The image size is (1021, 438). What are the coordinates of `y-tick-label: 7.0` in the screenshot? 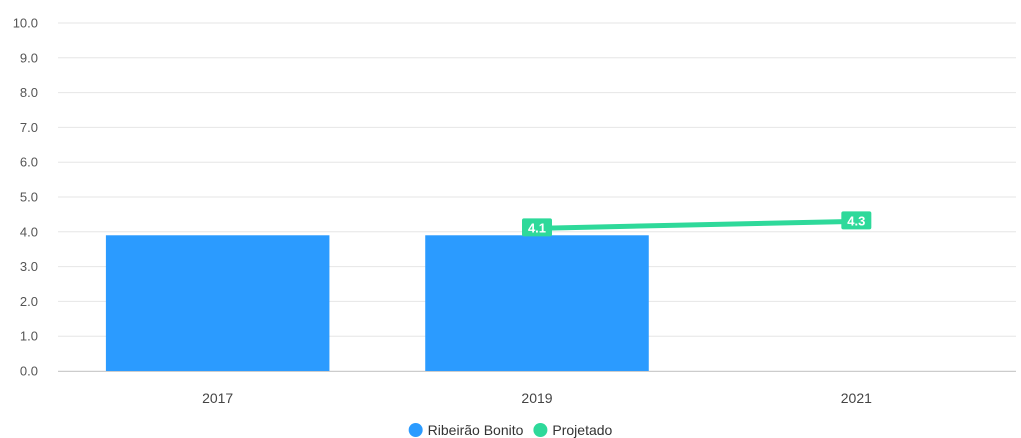 It's located at (29, 127).